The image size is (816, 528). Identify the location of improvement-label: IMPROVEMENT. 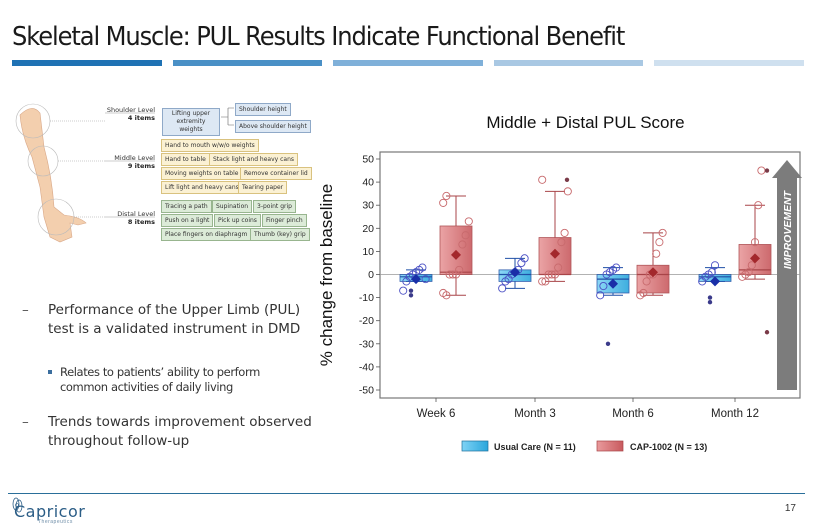
(788, 229).